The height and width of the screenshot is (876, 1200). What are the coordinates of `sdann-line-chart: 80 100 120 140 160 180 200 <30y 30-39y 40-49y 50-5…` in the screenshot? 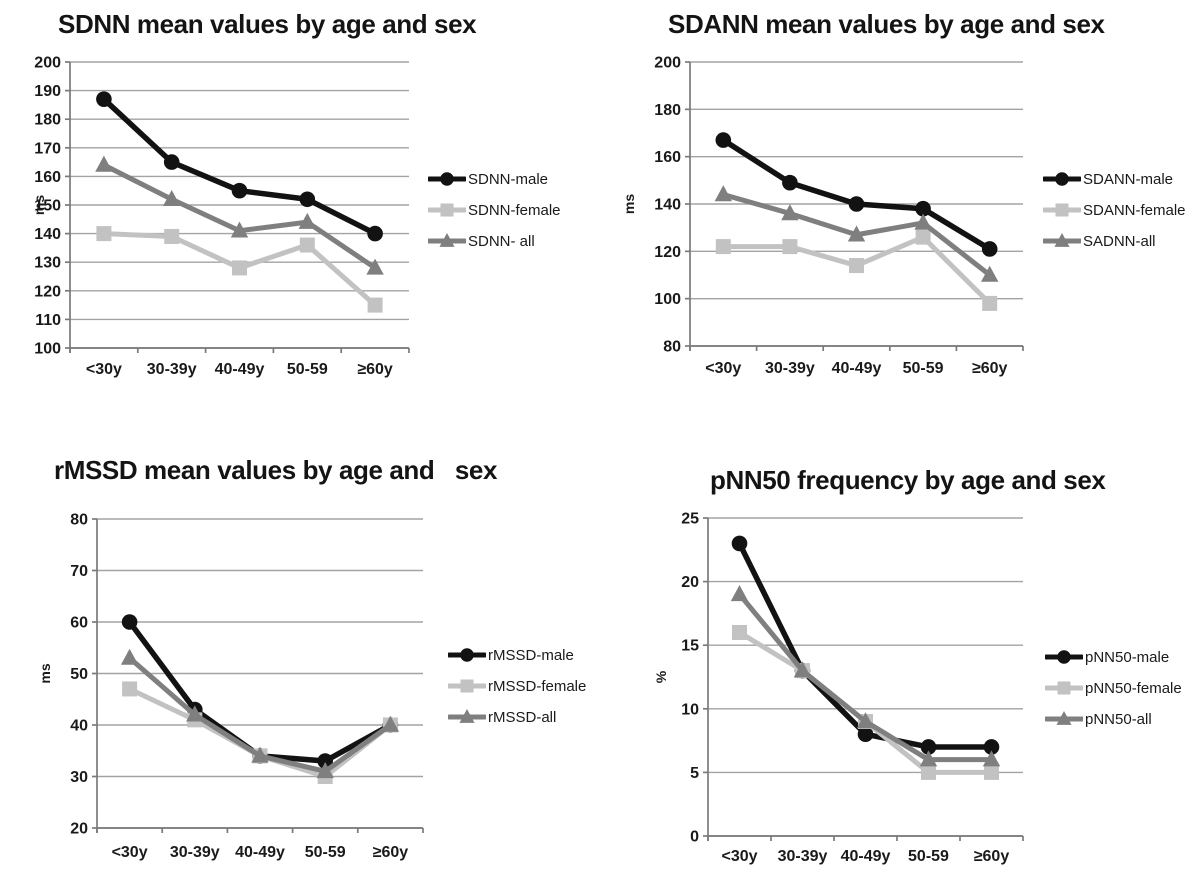 It's located at (822, 216).